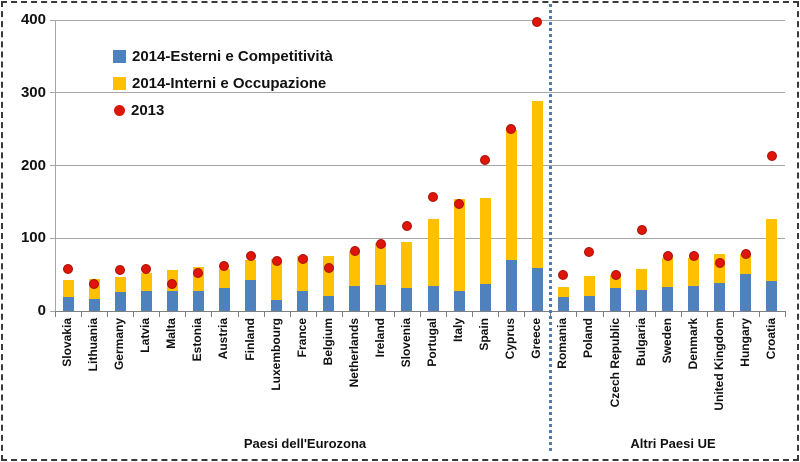  I want to click on y-axis-label-300: 300, so click(33, 92).